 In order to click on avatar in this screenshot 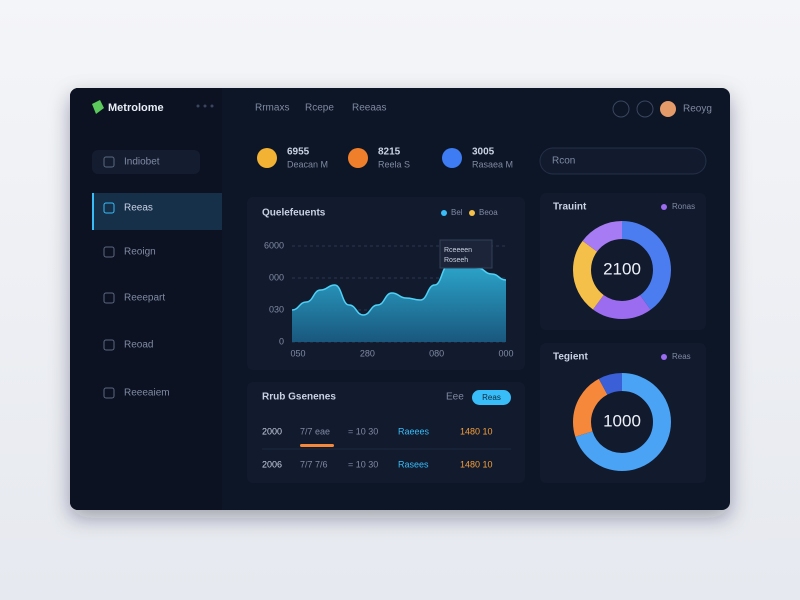, I will do `click(668, 109)`.